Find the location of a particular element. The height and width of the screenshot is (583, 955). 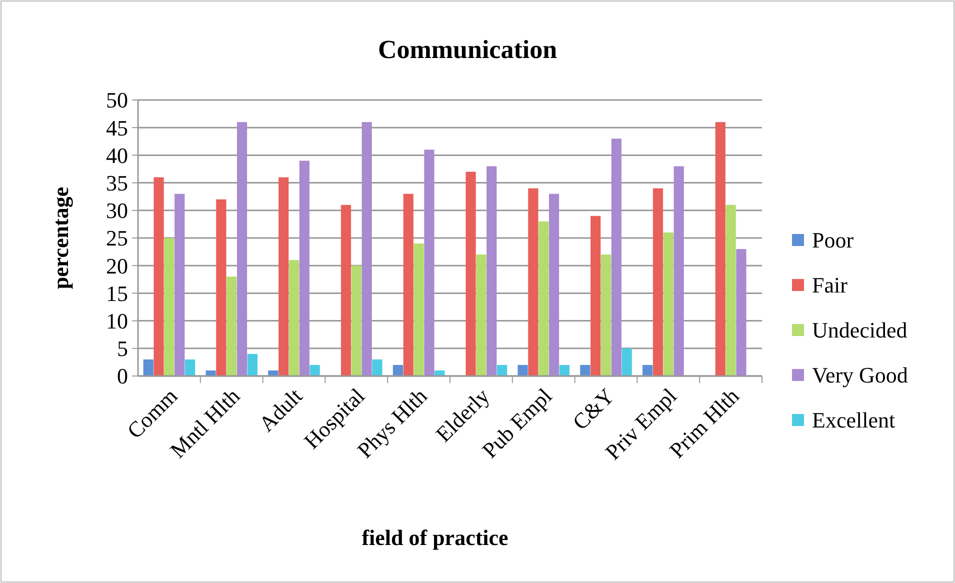

legend-label: Undecided is located at coordinates (860, 330).